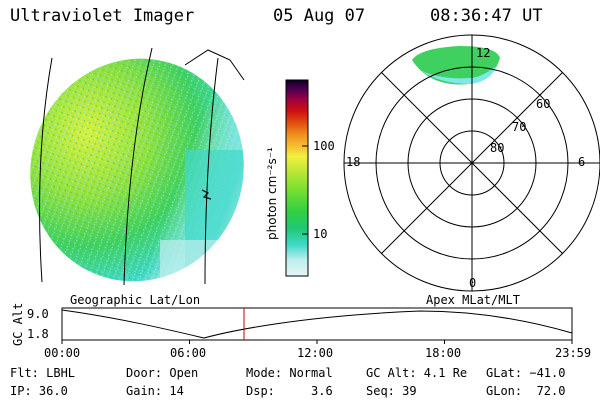 This screenshot has width=600, height=400. What do you see at coordinates (297, 178) in the screenshot?
I see `colorbar` at bounding box center [297, 178].